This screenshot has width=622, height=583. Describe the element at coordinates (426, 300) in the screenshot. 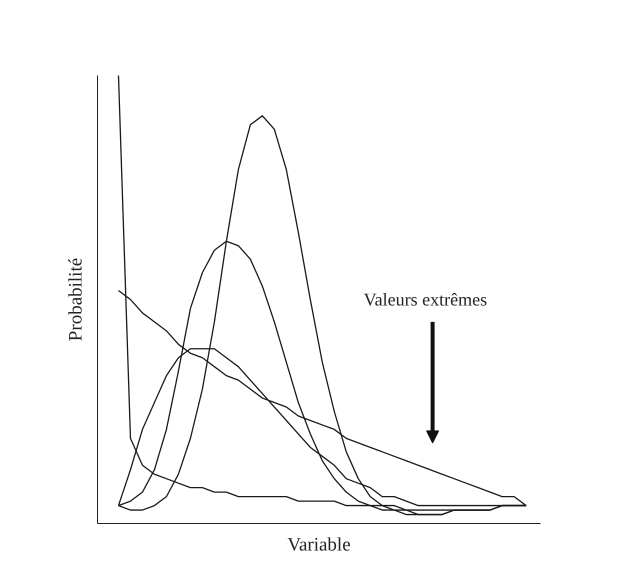

I see `annotation: Valeurs extrêmes` at that location.